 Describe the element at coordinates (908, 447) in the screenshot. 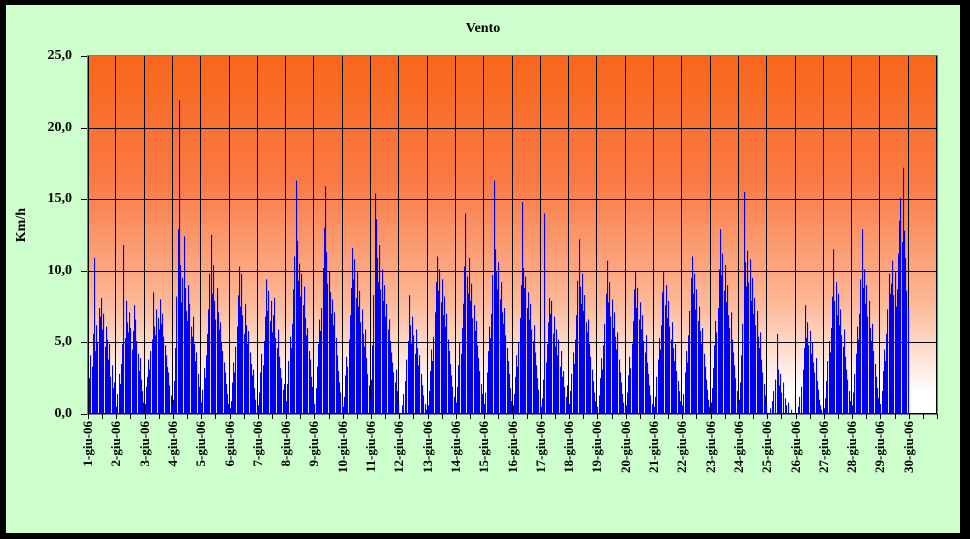

I see `x-tick-label: 30-giu-06` at that location.